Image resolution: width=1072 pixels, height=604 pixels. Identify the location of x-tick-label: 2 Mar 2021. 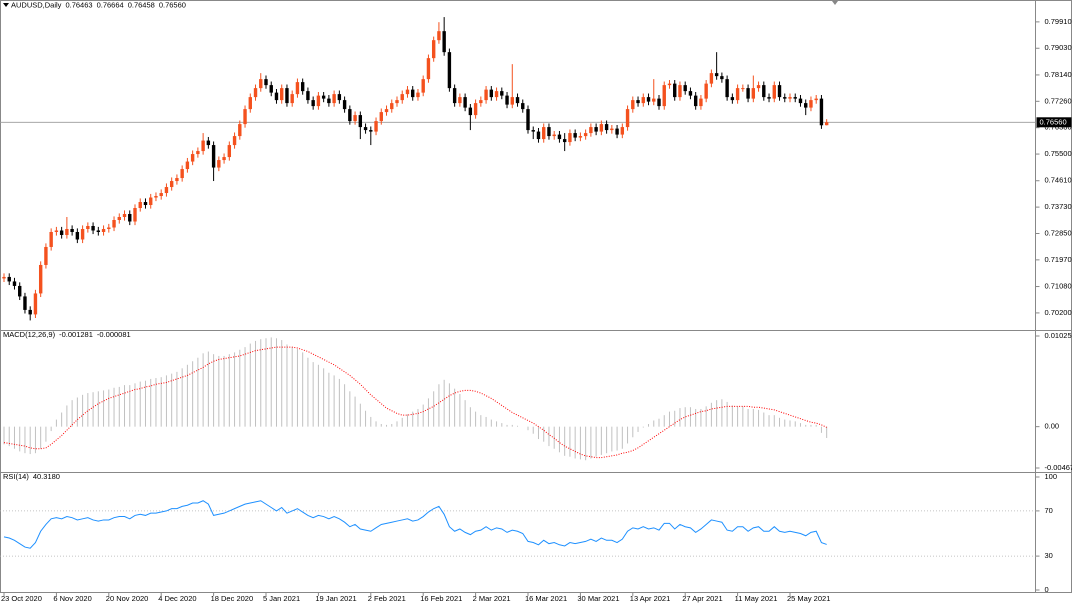
(492, 598).